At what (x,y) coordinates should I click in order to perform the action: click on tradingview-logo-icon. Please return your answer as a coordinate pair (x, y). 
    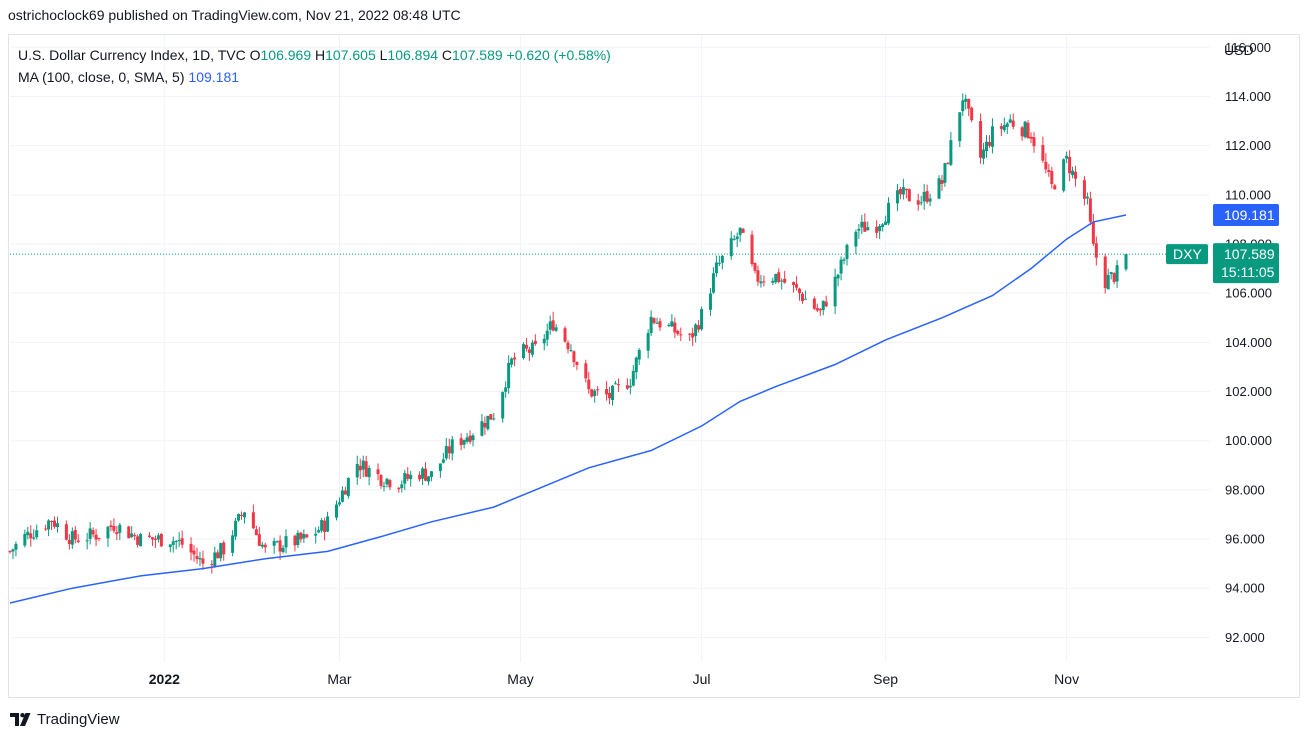
    Looking at the image, I should click on (20, 719).